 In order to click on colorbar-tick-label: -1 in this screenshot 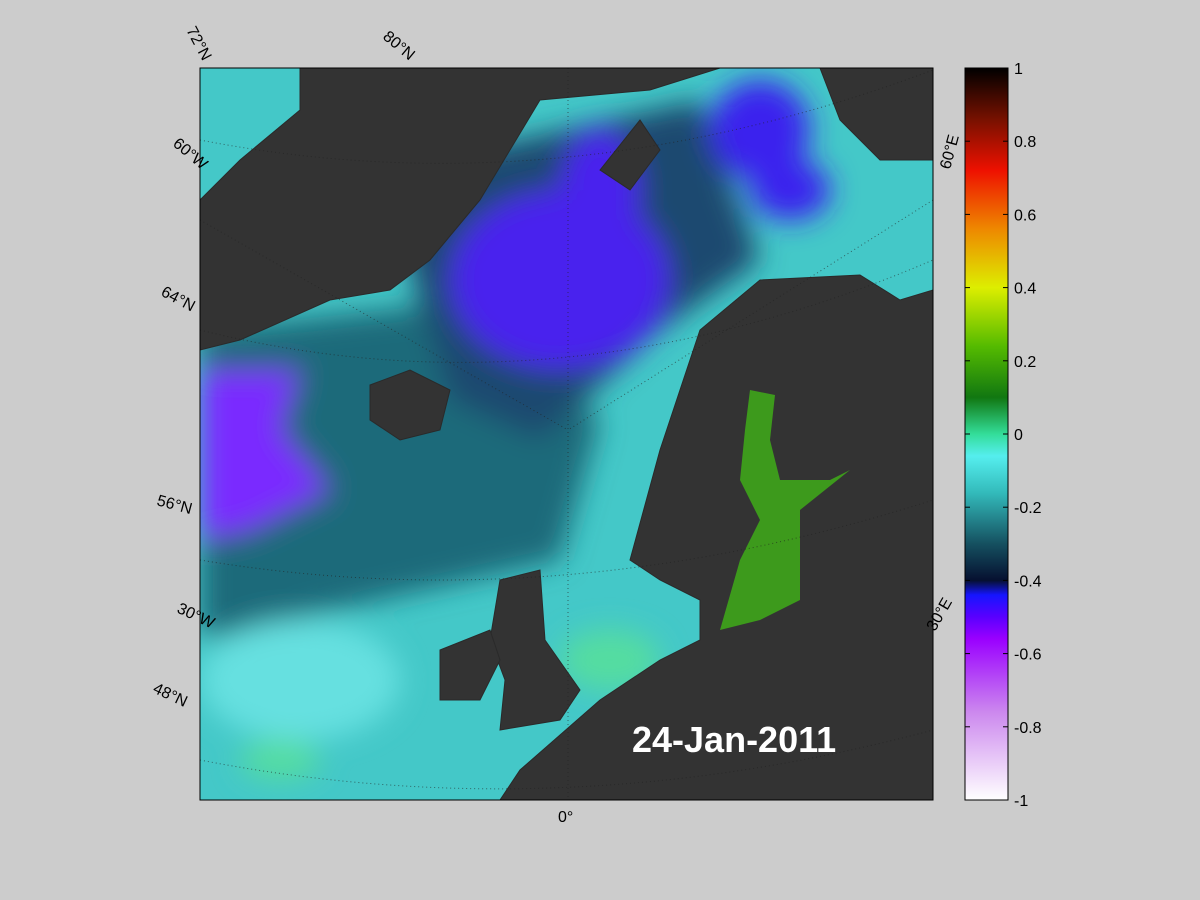, I will do `click(1021, 801)`.